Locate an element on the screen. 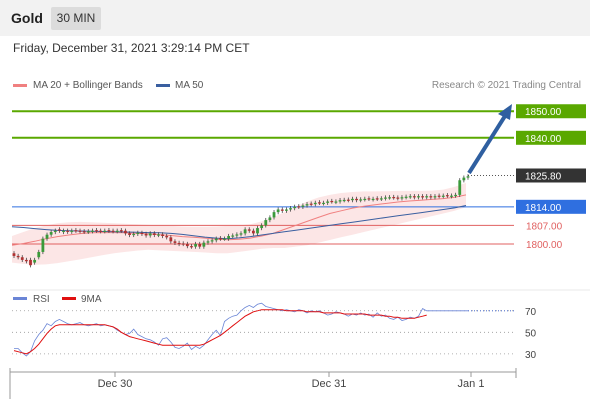 The image size is (590, 400). level-tag-1814.00 is located at coordinates (551, 206).